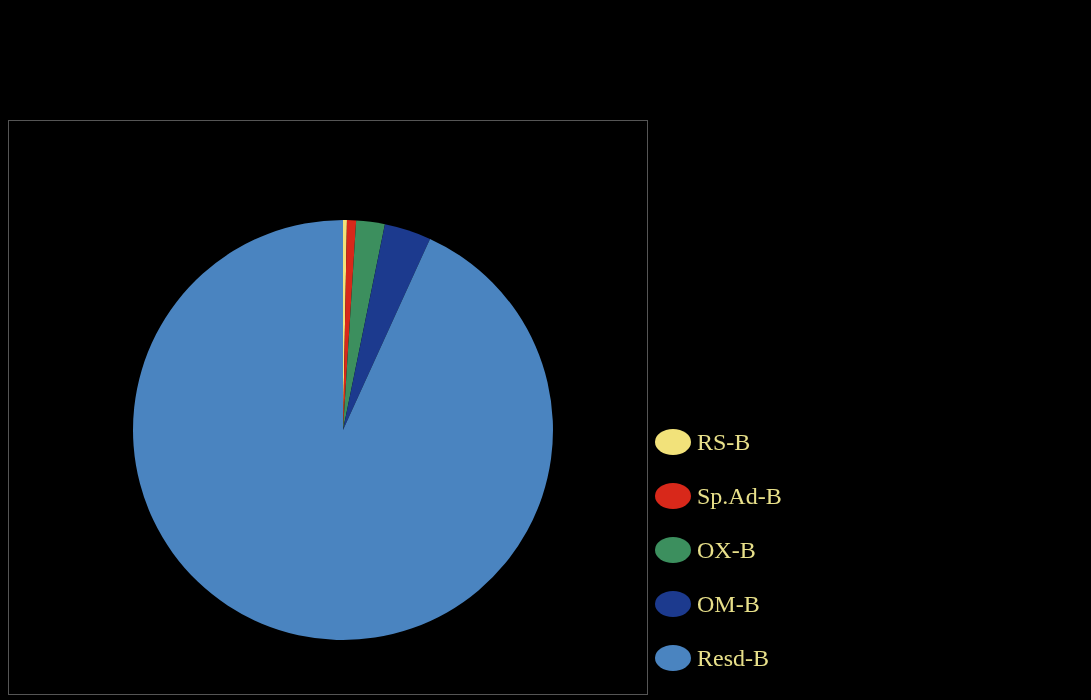  Describe the element at coordinates (724, 442) in the screenshot. I see `legend-label: RS-B` at that location.